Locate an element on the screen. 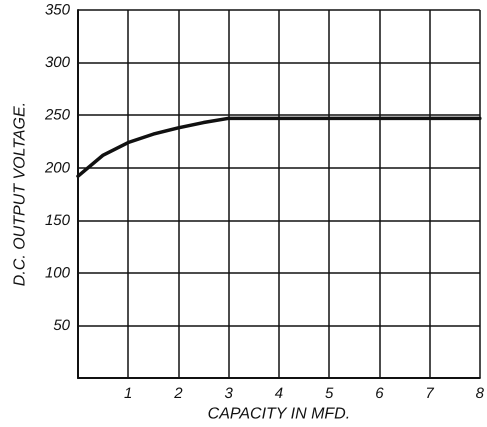  y-tick-label: 100 is located at coordinates (57, 273).